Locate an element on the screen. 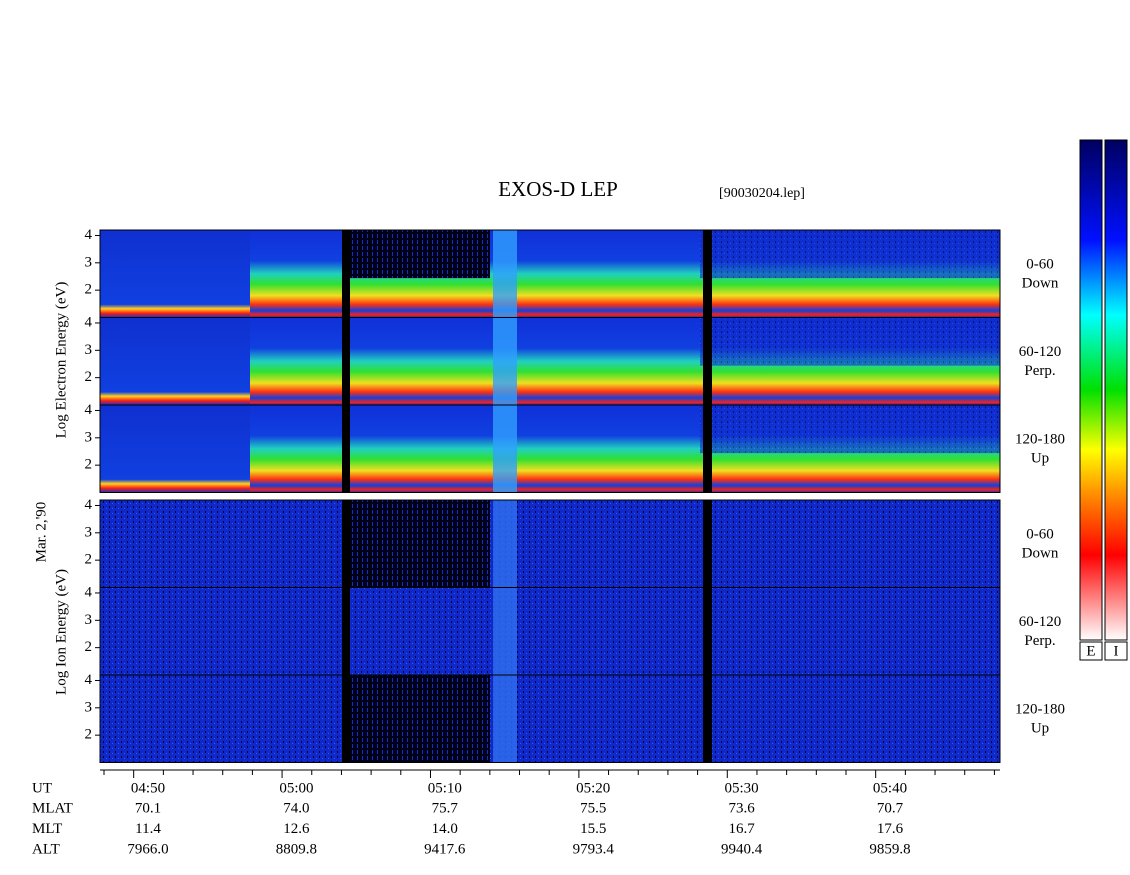 Image resolution: width=1130 pixels, height=875 pixels. row-label: MLT is located at coordinates (47, 829).